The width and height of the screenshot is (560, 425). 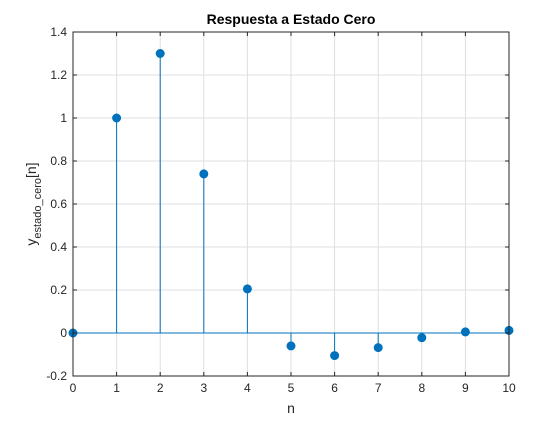 I want to click on y-tick-labels: -0.2 0 0.2 0.4 0.6 0.8 1 1.2 1.4, so click(x=56, y=204).